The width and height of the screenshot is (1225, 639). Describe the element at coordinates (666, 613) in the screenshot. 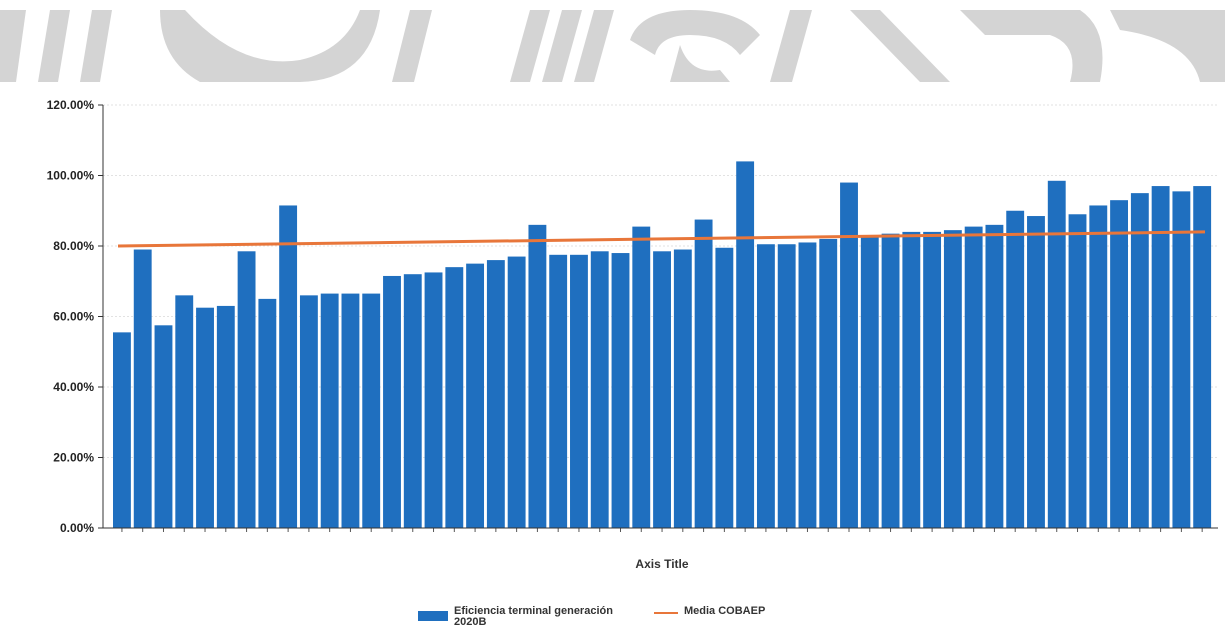

I see `legend-swatch-line` at that location.